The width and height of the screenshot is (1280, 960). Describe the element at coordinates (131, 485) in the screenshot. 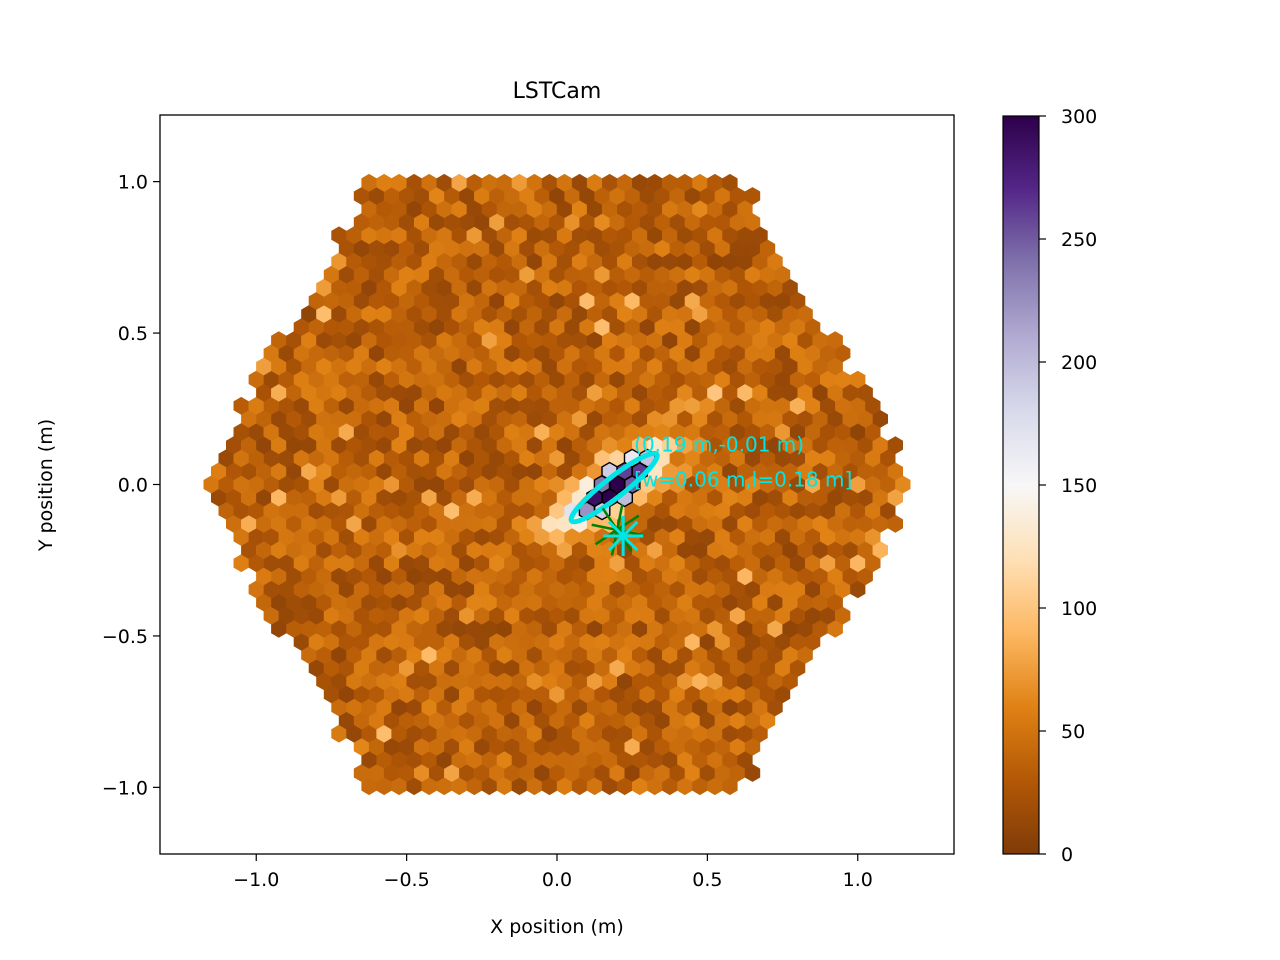

I see `y-axis-ticks: −1.0−0.50.00.51.0` at that location.